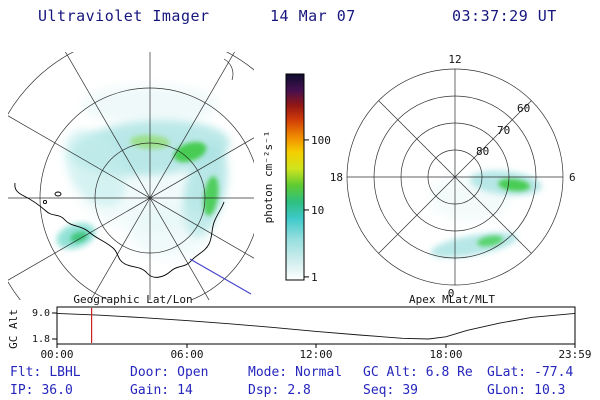  Describe the element at coordinates (186, 354) in the screenshot. I see `xtick-label-0600: 06:00` at that location.